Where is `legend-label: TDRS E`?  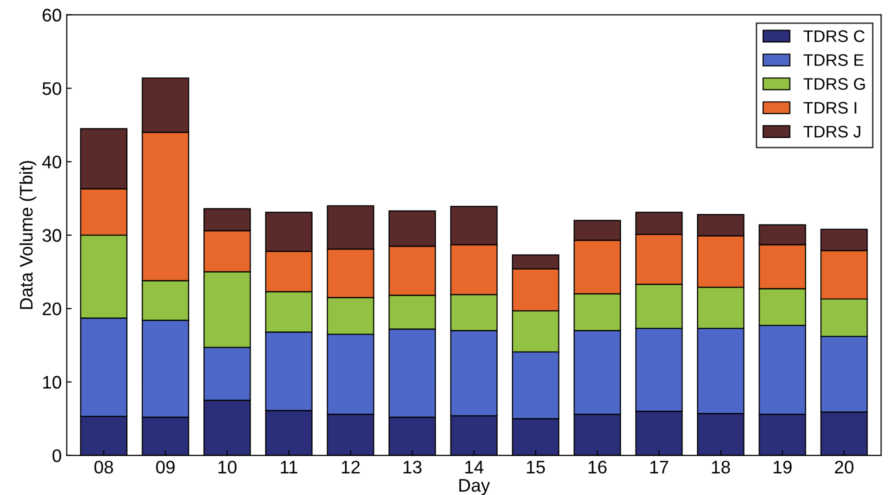
legend-label: TDRS E is located at coordinates (834, 60).